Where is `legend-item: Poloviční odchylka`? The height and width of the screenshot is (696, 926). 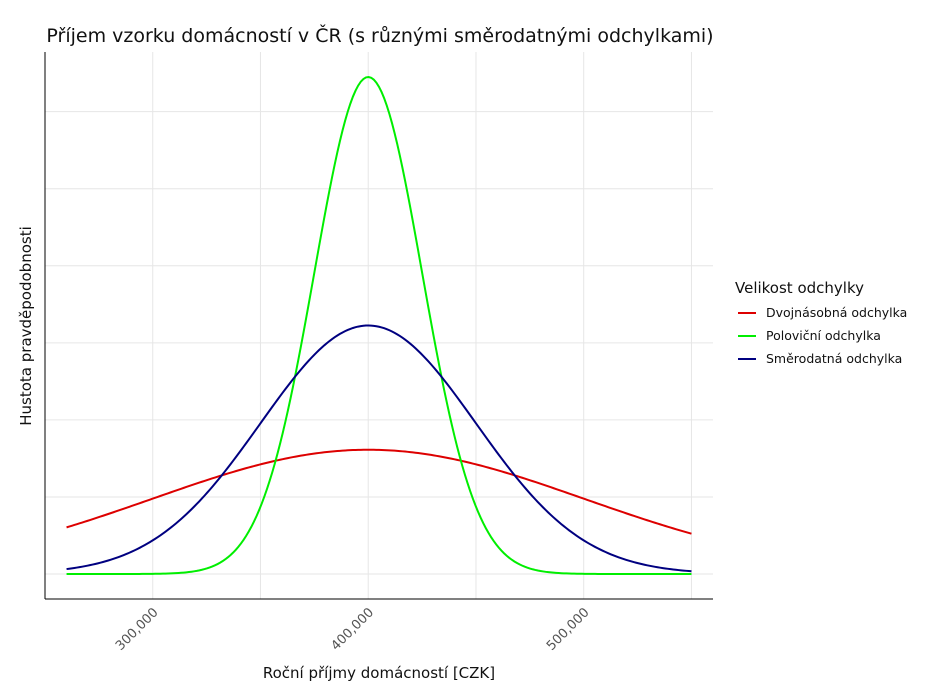
legend-item: Poloviční odchylka is located at coordinates (809, 335).